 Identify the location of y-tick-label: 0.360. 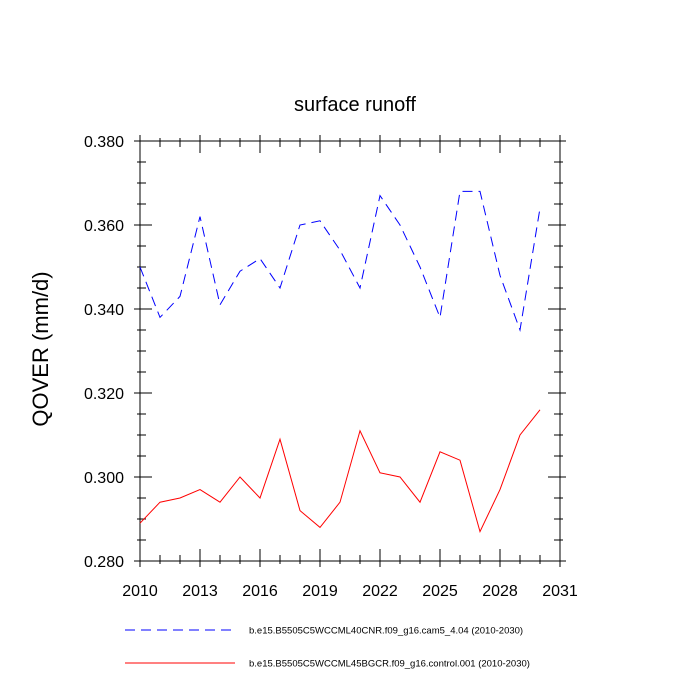
(104, 226).